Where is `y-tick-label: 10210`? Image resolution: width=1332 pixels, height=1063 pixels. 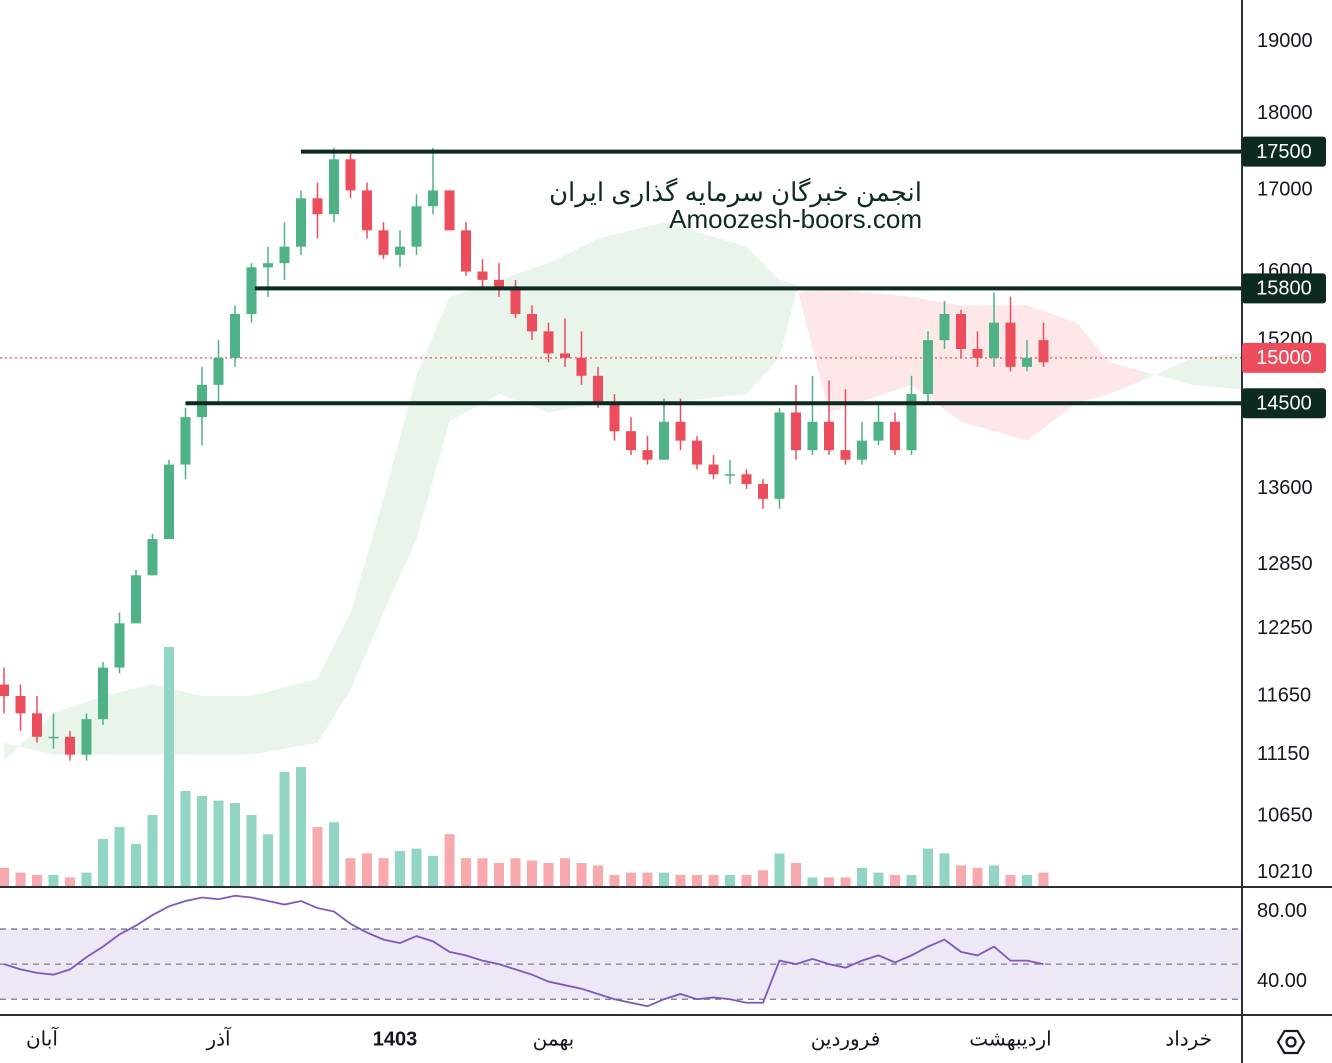
y-tick-label: 10210 is located at coordinates (1285, 872).